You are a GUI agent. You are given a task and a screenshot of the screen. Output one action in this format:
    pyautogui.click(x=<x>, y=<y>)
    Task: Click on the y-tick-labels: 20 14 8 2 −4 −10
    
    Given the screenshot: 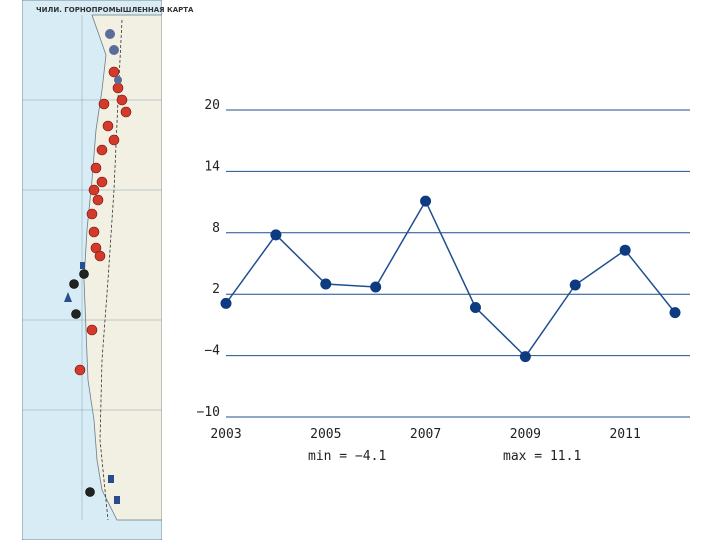 What is the action you would take?
    pyautogui.click(x=209, y=259)
    